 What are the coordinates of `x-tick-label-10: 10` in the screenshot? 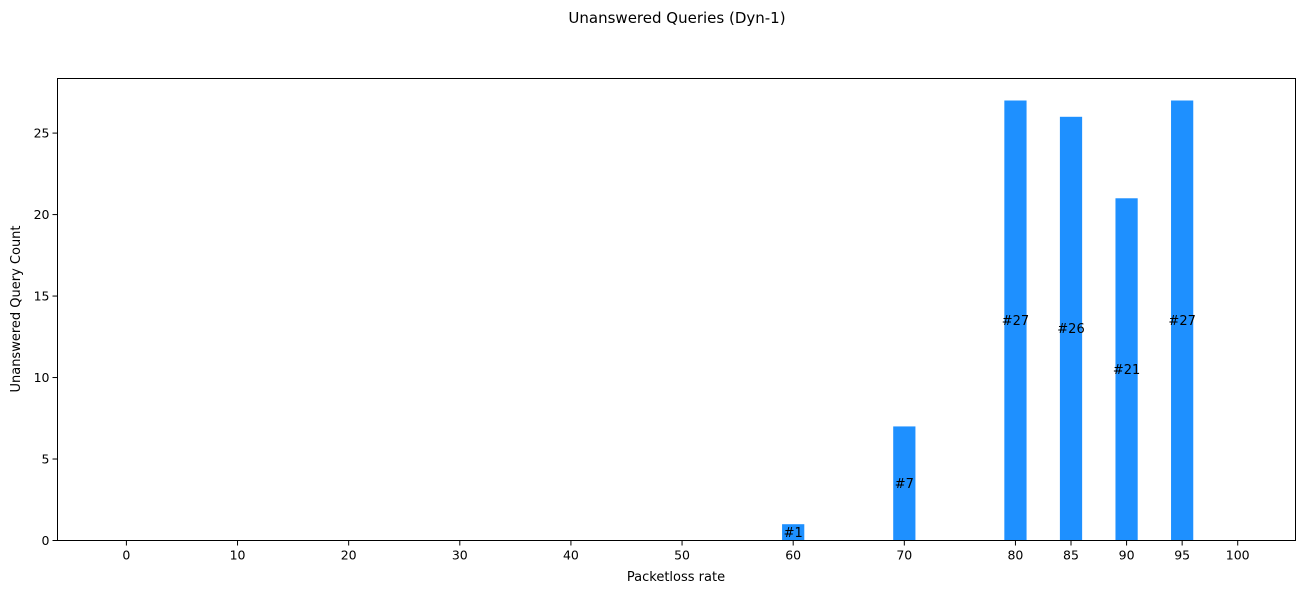 It's located at (238, 555).